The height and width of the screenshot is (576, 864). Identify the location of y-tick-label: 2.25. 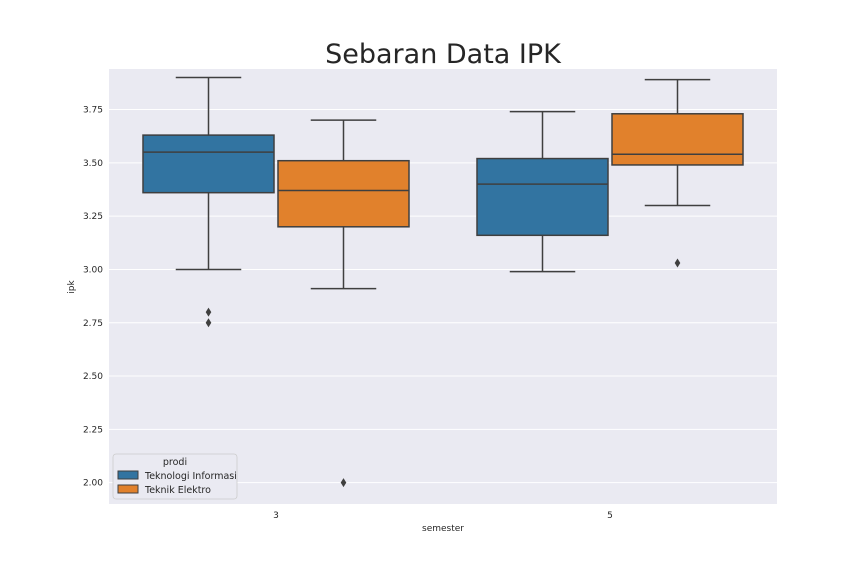
(93, 430).